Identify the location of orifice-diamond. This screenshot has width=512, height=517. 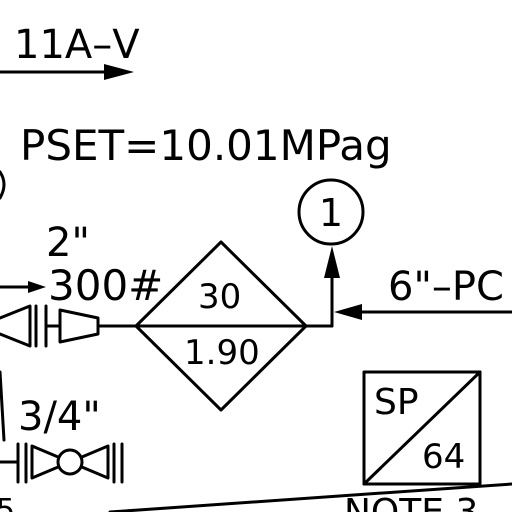
(221, 326).